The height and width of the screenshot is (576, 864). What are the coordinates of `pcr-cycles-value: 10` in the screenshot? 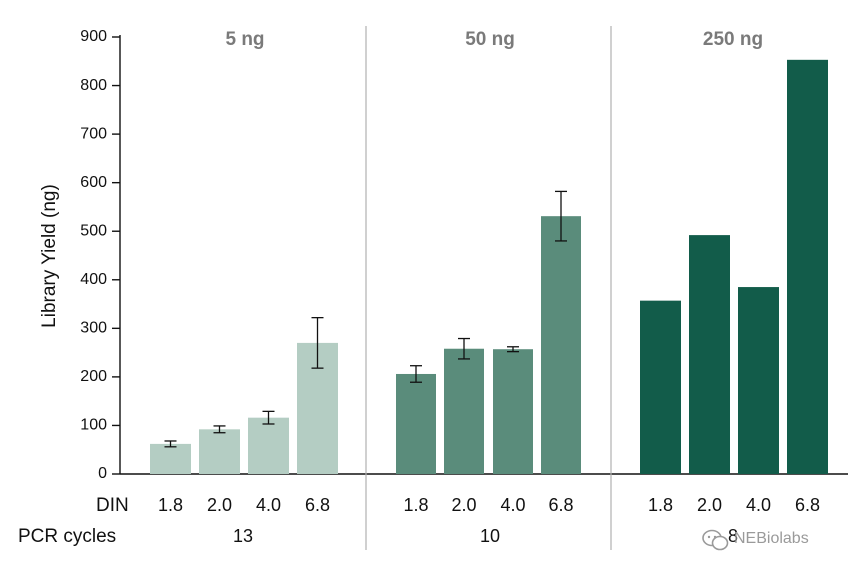 It's located at (490, 536).